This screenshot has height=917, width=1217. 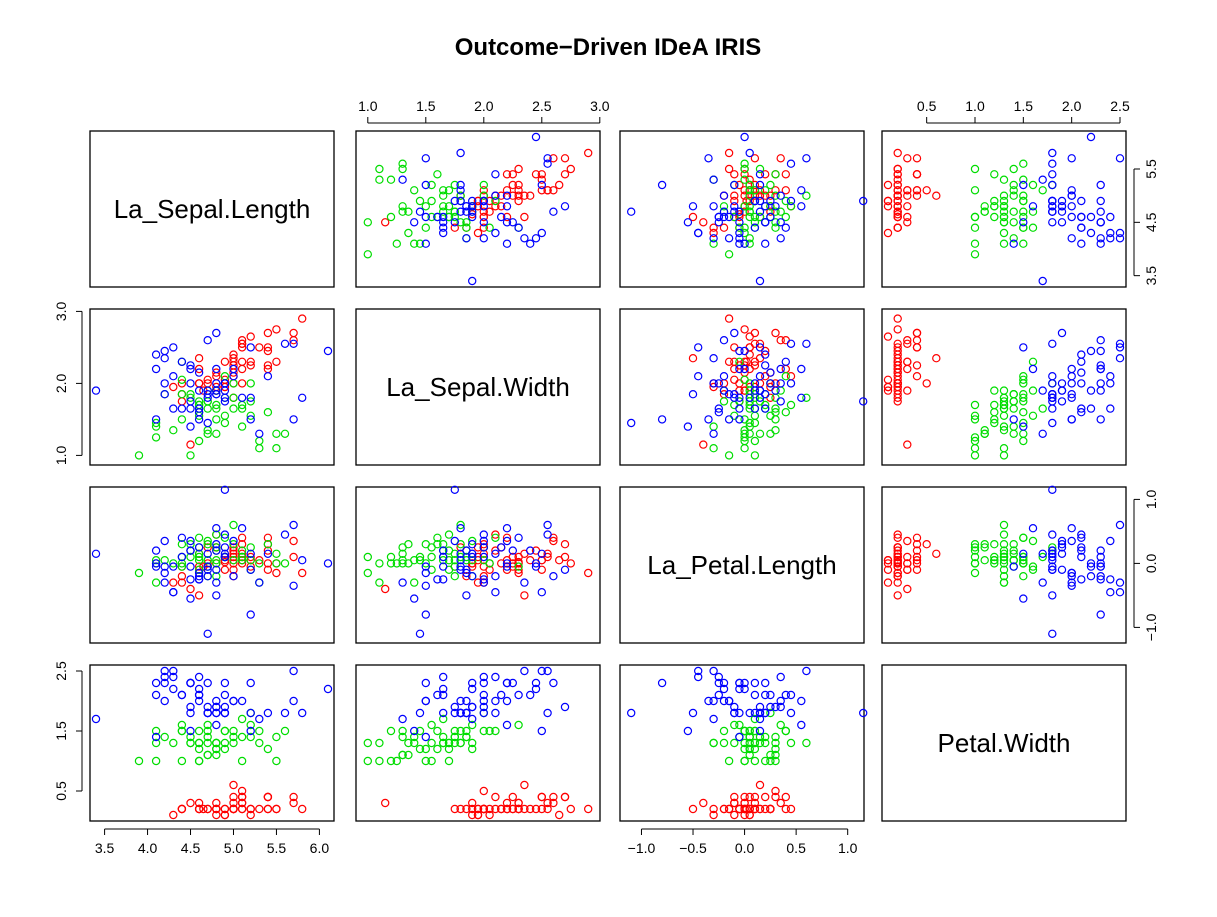 What do you see at coordinates (212, 565) in the screenshot?
I see `panel-frame` at bounding box center [212, 565].